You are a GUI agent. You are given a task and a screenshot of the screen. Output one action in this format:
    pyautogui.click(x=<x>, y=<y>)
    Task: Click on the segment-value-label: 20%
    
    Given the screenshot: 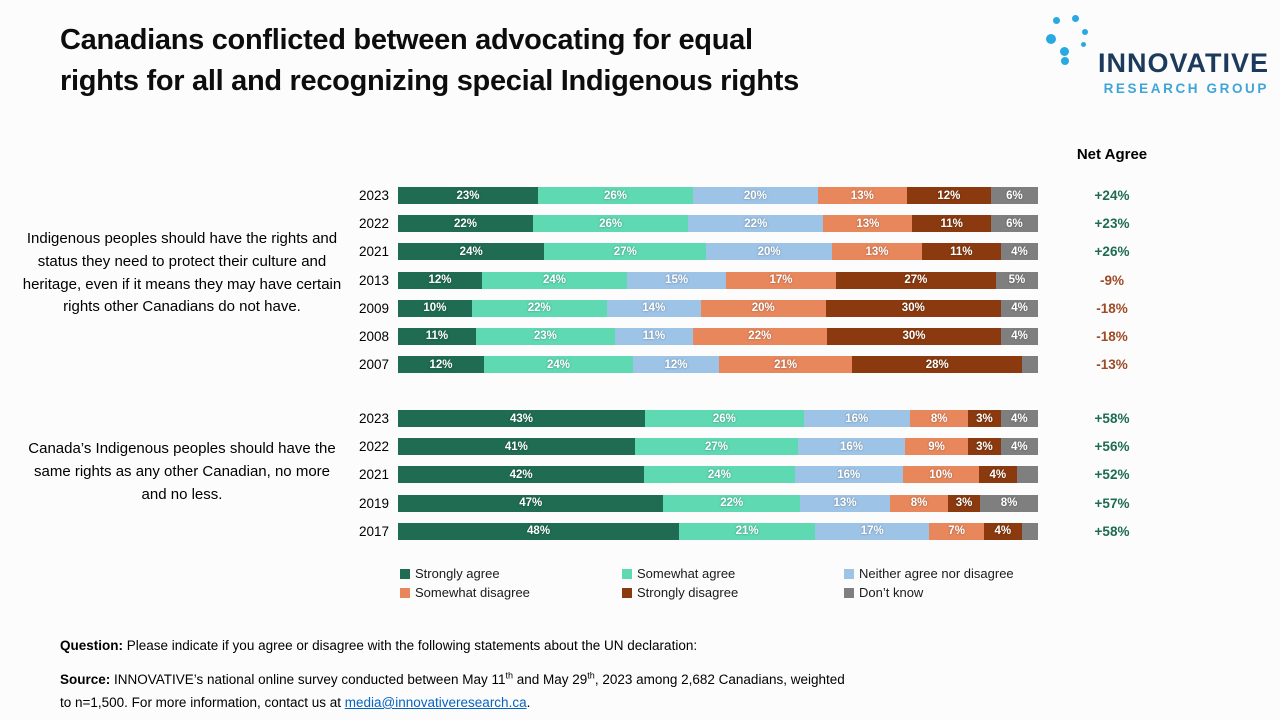 What is the action you would take?
    pyautogui.click(x=763, y=308)
    